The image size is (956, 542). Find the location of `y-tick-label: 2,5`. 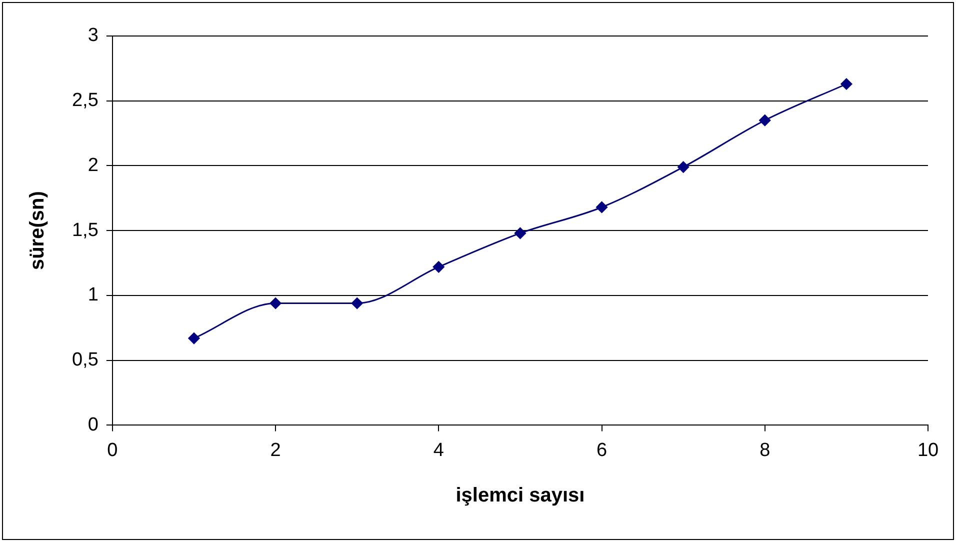

y-tick-label: 2,5 is located at coordinates (85, 101).